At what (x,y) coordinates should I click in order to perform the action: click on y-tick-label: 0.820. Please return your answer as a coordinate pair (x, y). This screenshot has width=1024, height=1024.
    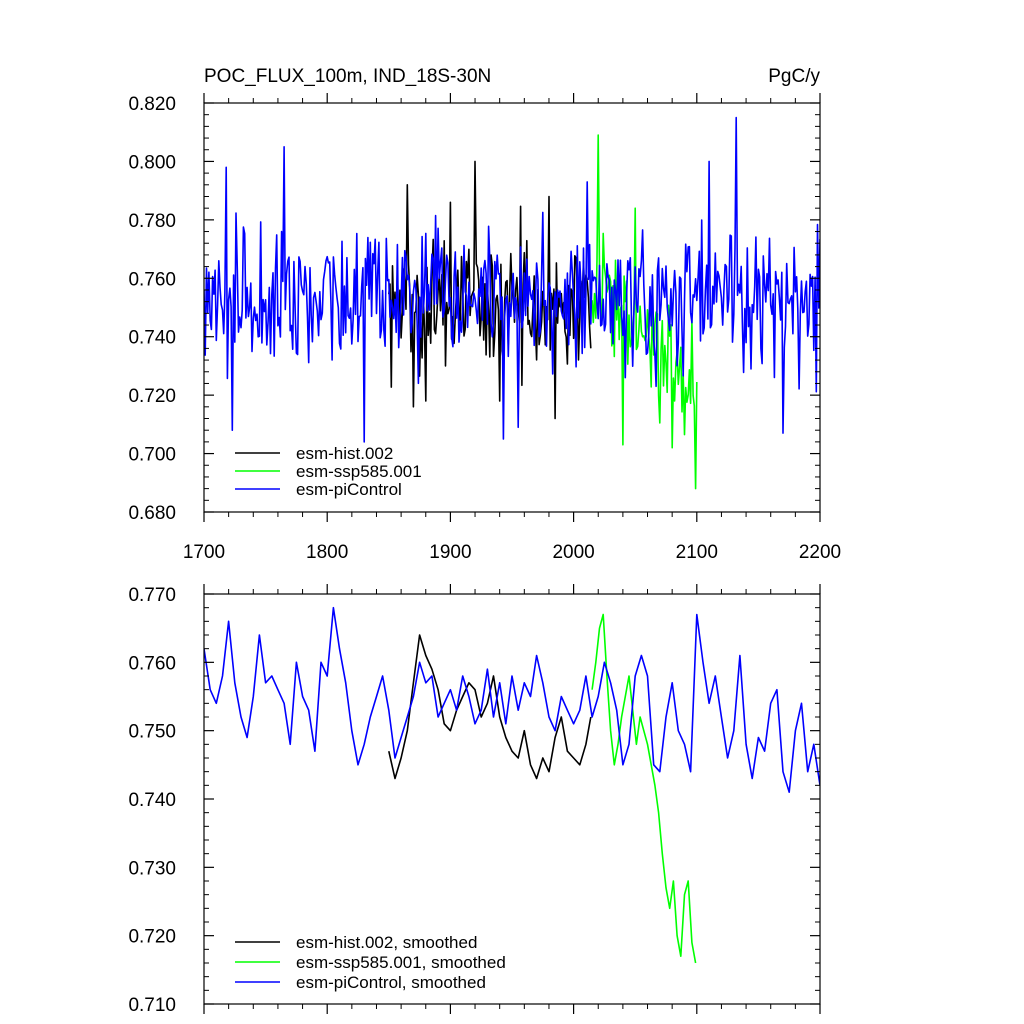
    Looking at the image, I should click on (152, 104).